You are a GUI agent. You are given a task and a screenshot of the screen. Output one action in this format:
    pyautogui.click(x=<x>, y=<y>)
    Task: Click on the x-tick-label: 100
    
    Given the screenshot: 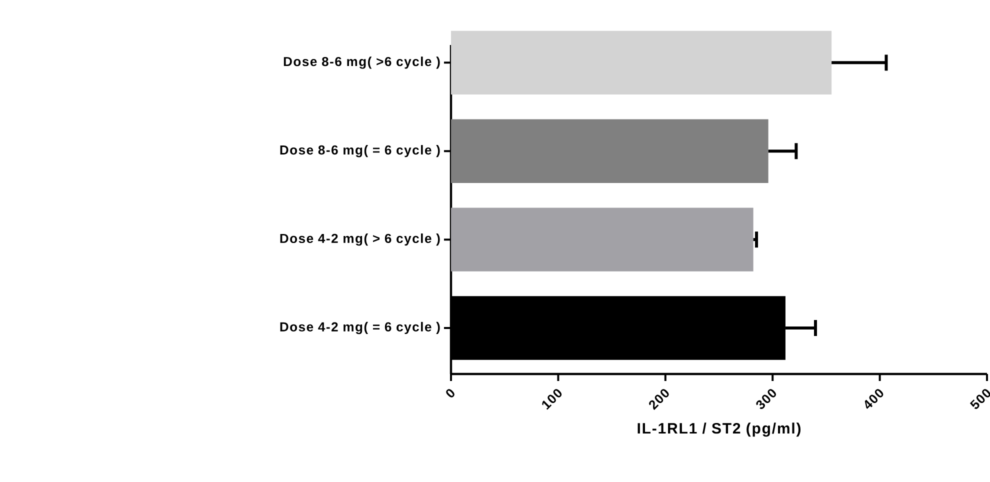 What is the action you would take?
    pyautogui.click(x=552, y=399)
    